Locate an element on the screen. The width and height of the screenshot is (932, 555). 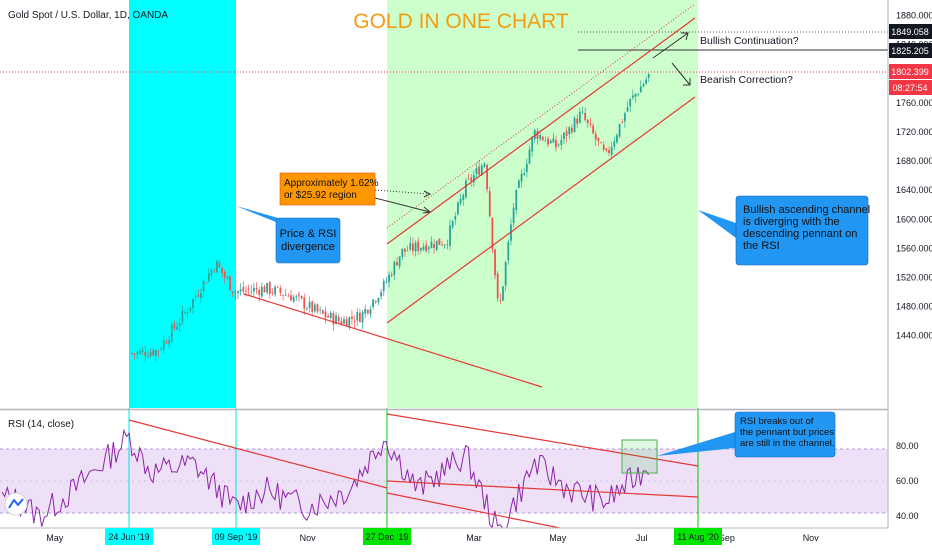
svg-text: 09 Sep '19 is located at coordinates (236, 537).